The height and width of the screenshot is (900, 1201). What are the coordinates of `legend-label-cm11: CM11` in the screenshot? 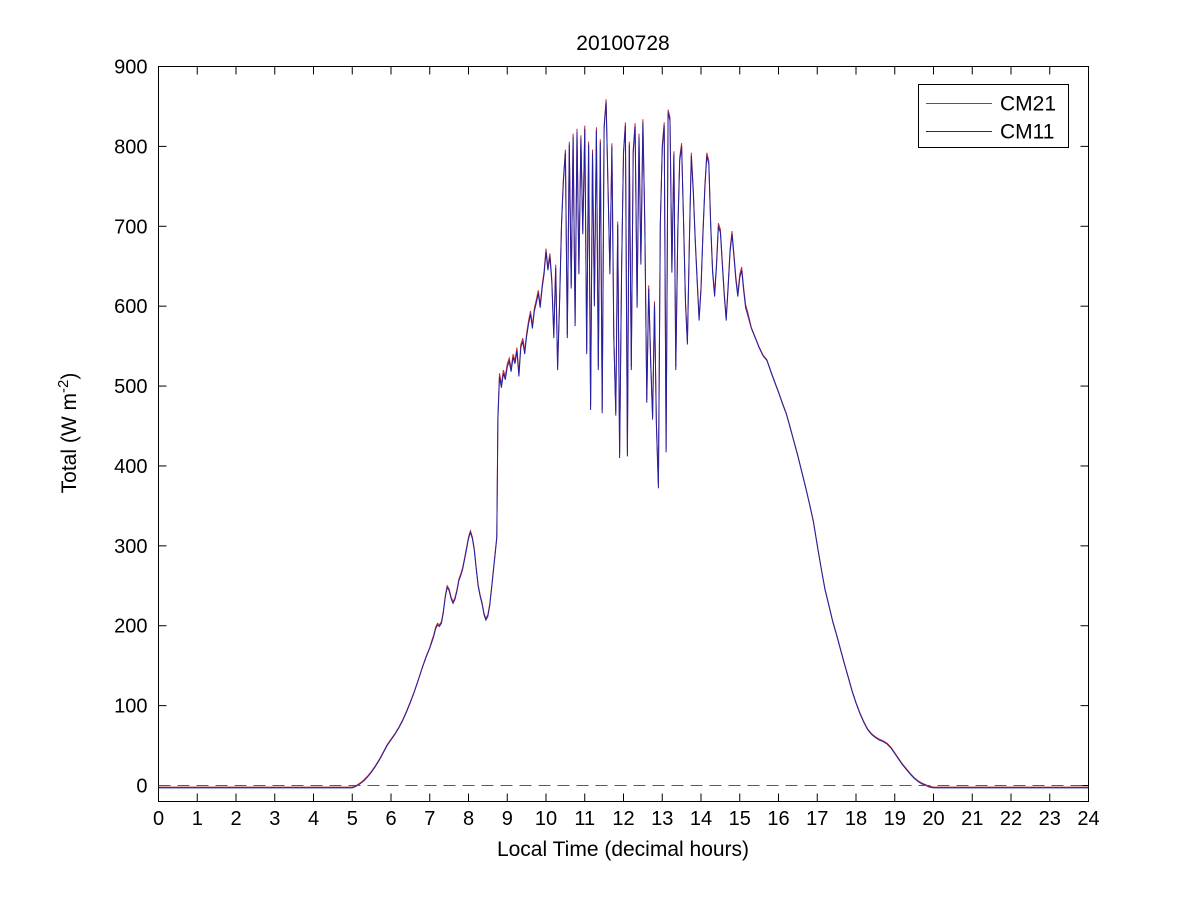 It's located at (1027, 132).